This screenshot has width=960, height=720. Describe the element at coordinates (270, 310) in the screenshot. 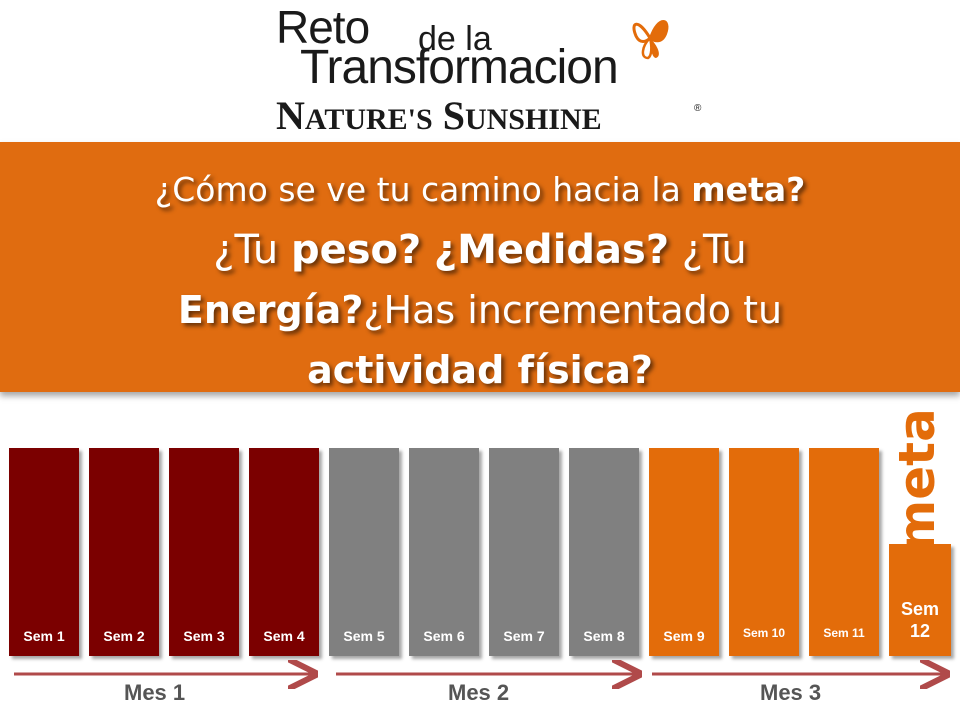

I see `question-energia-bold: Energía?` at that location.